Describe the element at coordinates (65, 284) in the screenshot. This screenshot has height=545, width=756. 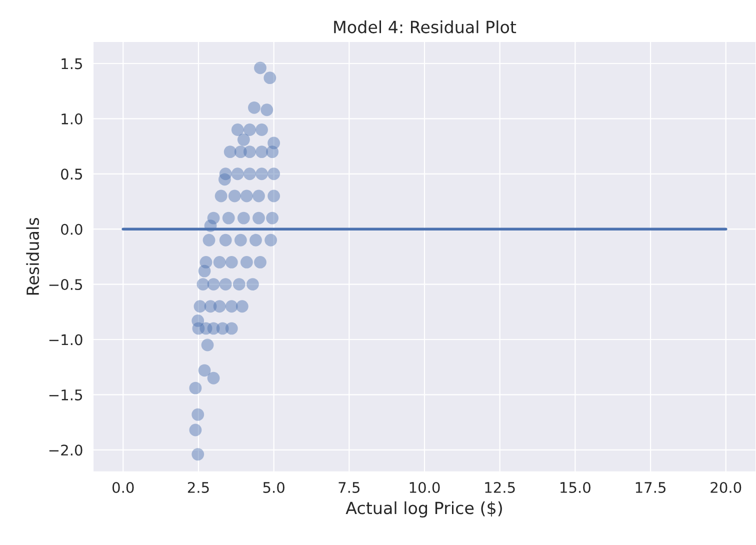
I see `y-tick-label: −0.5` at that location.